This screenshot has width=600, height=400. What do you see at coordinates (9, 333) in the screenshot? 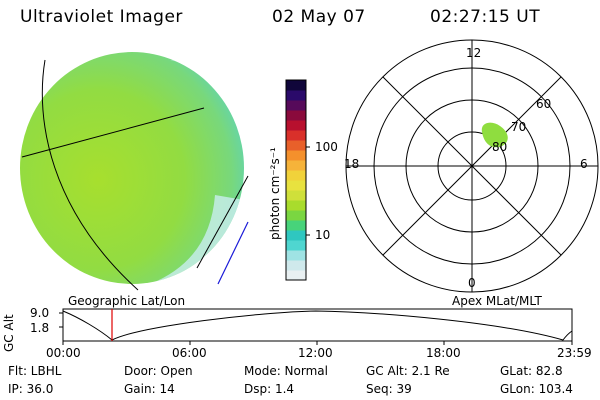
I see `alt-axis-title: GC Alt` at bounding box center [9, 333].